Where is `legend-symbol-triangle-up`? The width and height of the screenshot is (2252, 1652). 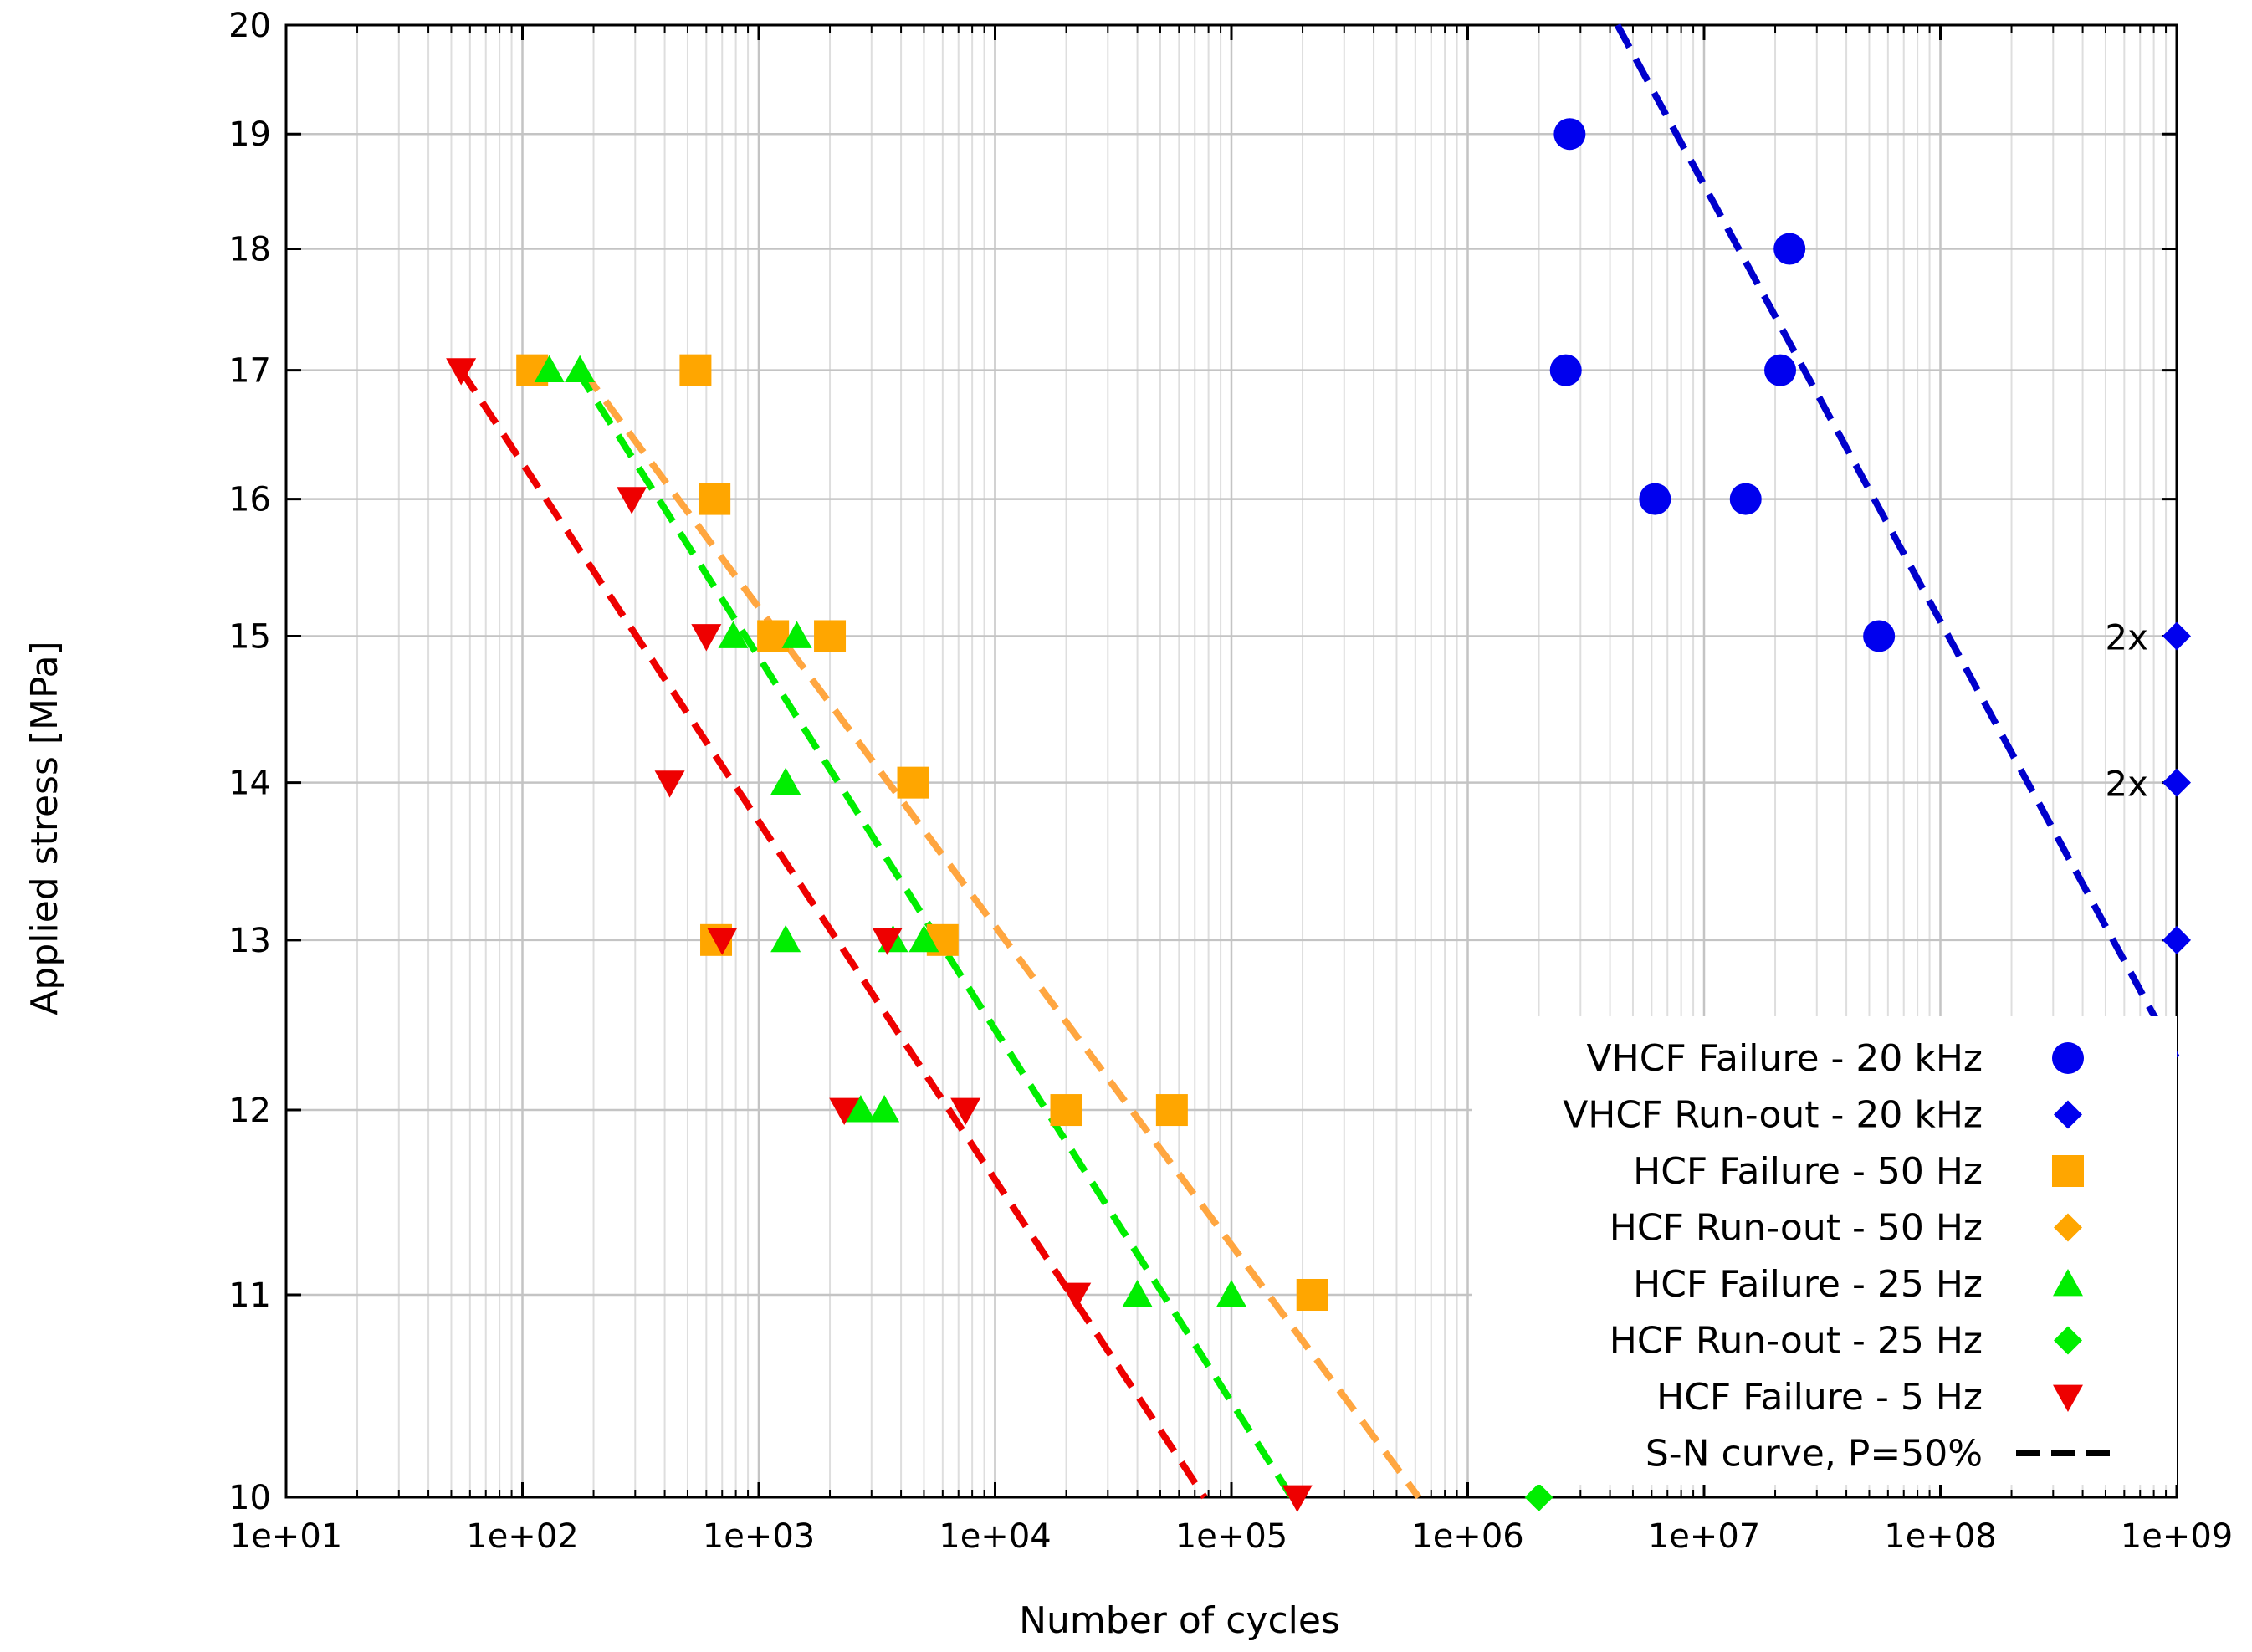 legend-symbol-triangle-up is located at coordinates (2068, 1283).